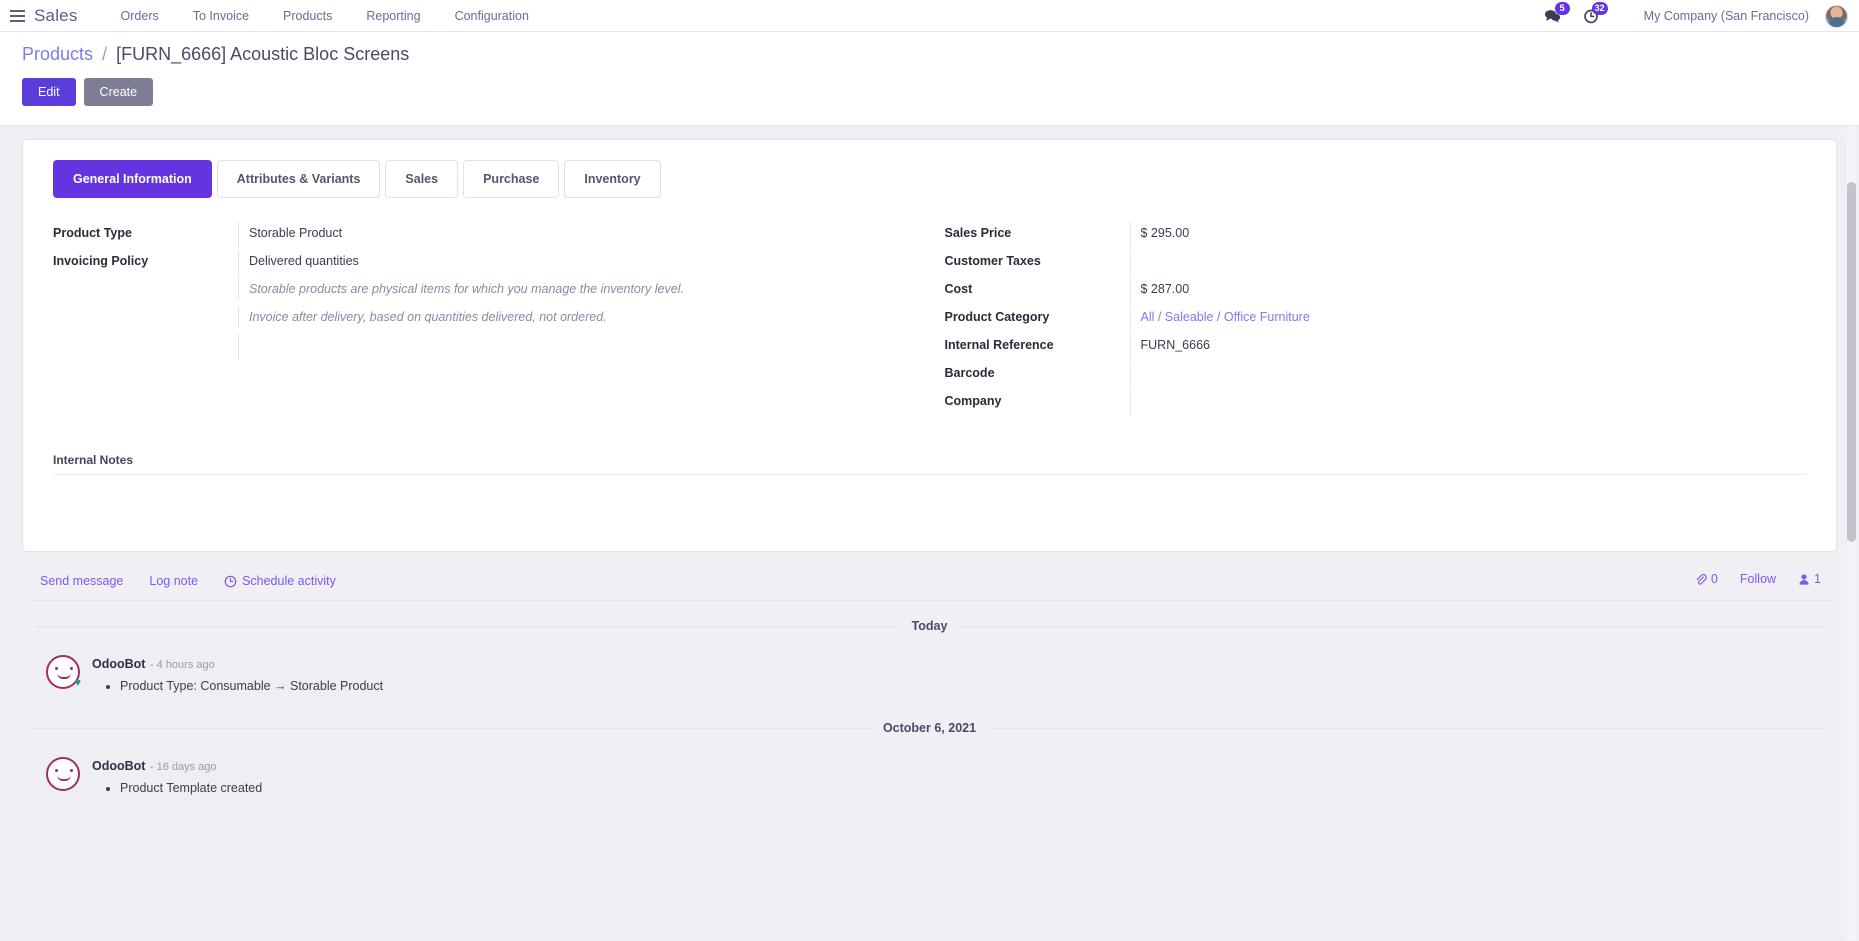  I want to click on sheet-scrollbar, so click(1841, 334).